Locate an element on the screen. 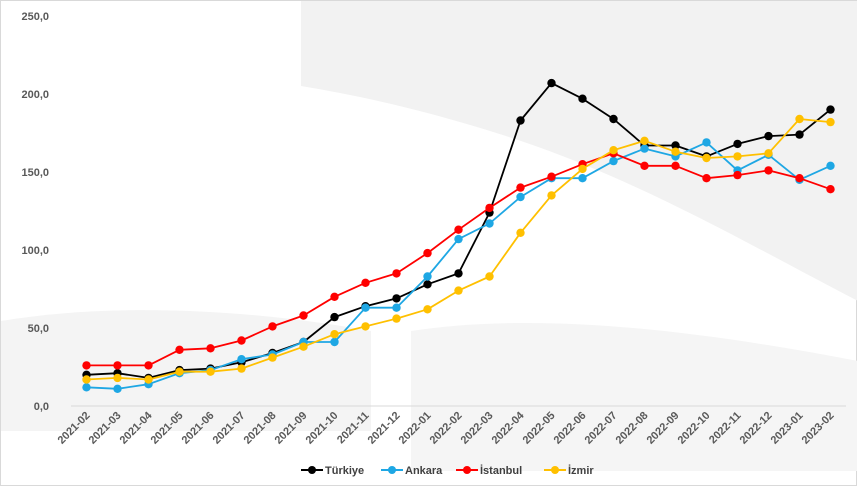 This screenshot has width=857, height=487. y-tick-label: 100,0 is located at coordinates (35, 251).